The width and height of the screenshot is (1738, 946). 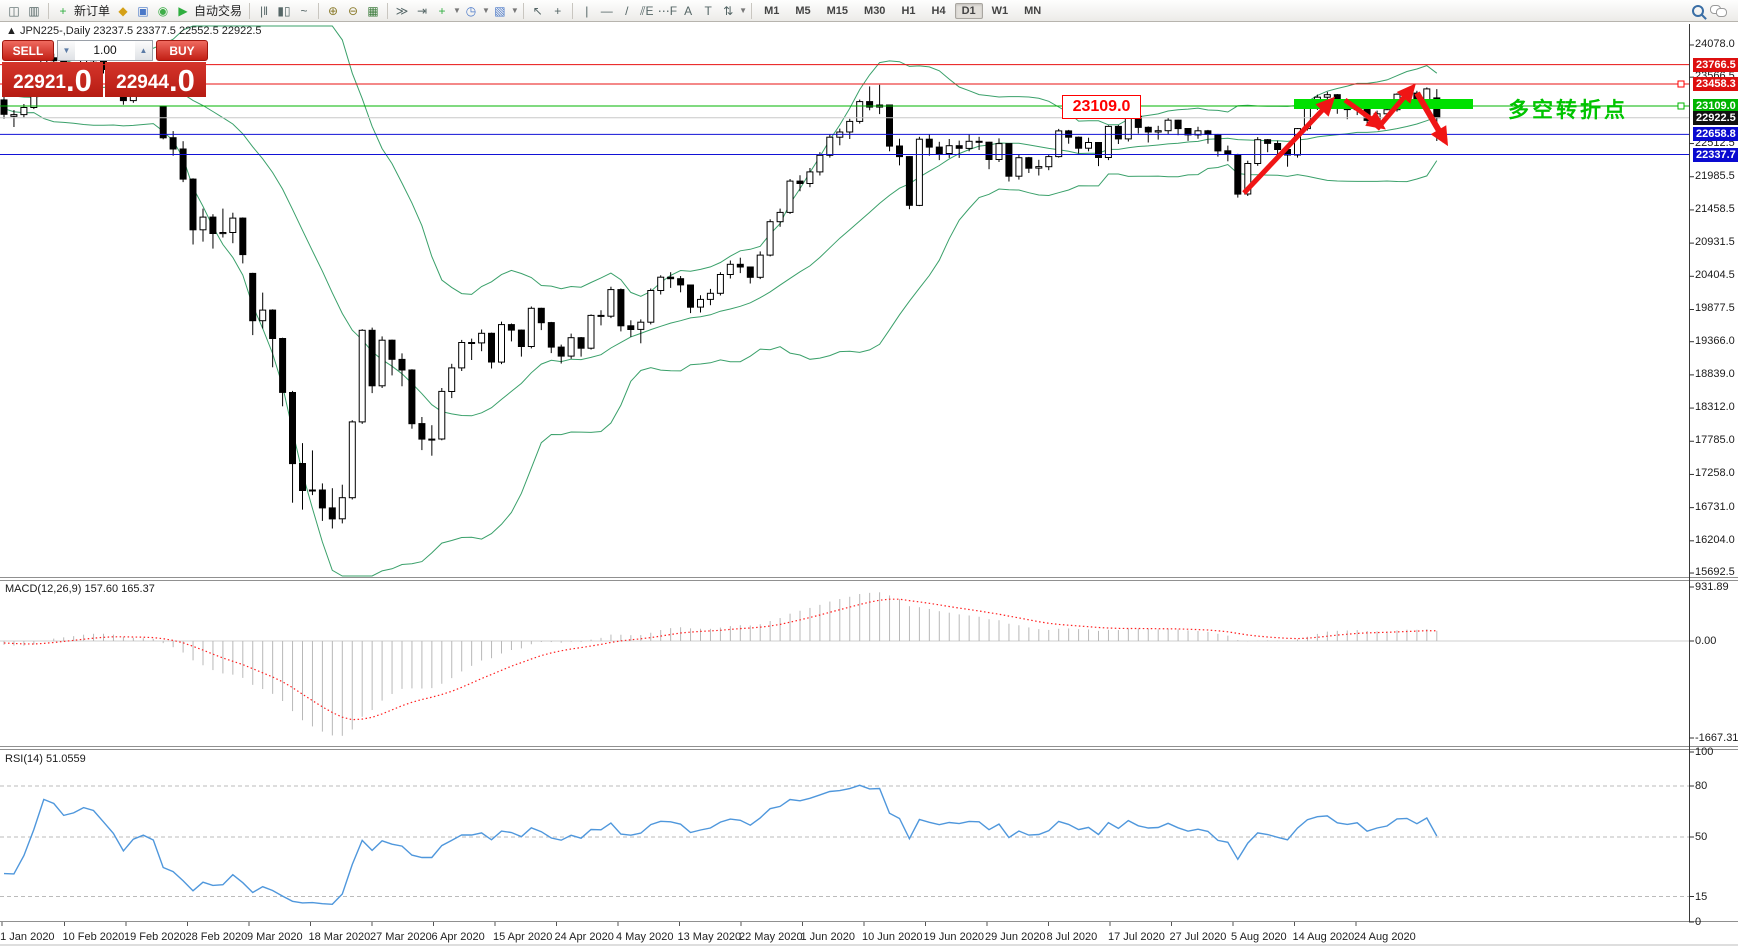 What do you see at coordinates (1072, 937) in the screenshot?
I see `date-label: 8 Jul 2020` at bounding box center [1072, 937].